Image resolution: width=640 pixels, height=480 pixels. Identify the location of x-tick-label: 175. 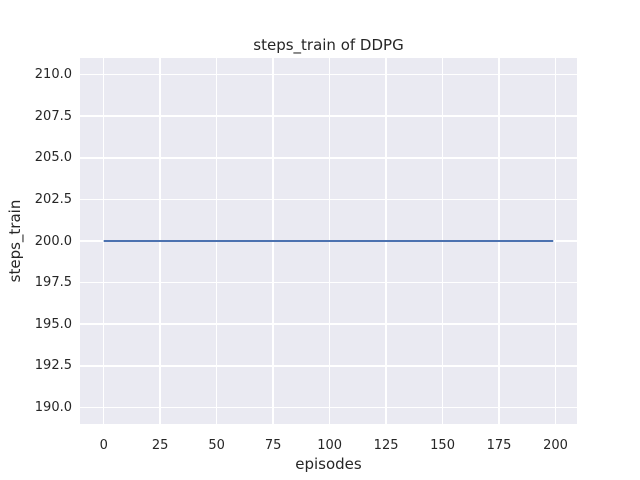
(499, 445).